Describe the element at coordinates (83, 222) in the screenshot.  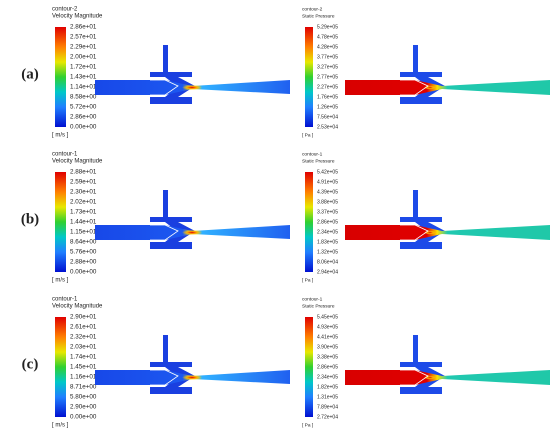
I see `colorbar-tick-label: 1.44e+01` at that location.